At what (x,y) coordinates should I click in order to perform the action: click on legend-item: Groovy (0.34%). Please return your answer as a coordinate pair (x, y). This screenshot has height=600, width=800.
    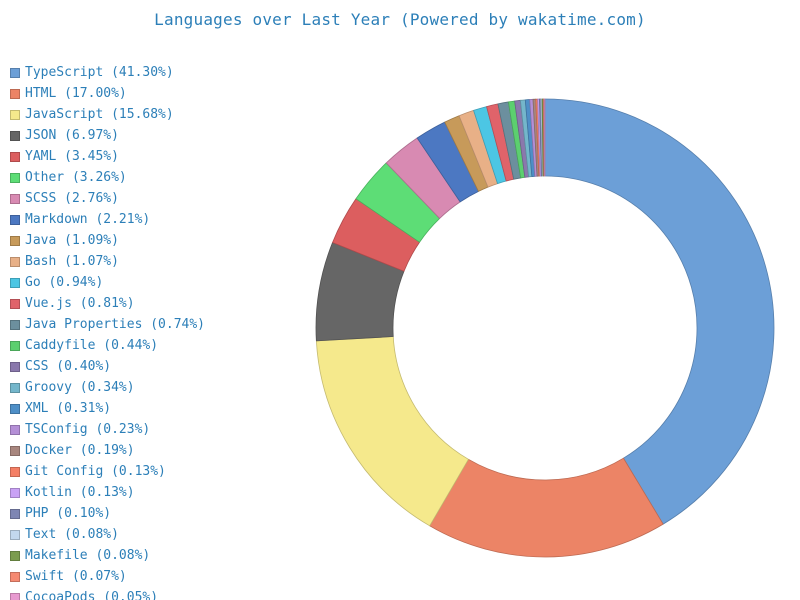
    Looking at the image, I should click on (160, 387).